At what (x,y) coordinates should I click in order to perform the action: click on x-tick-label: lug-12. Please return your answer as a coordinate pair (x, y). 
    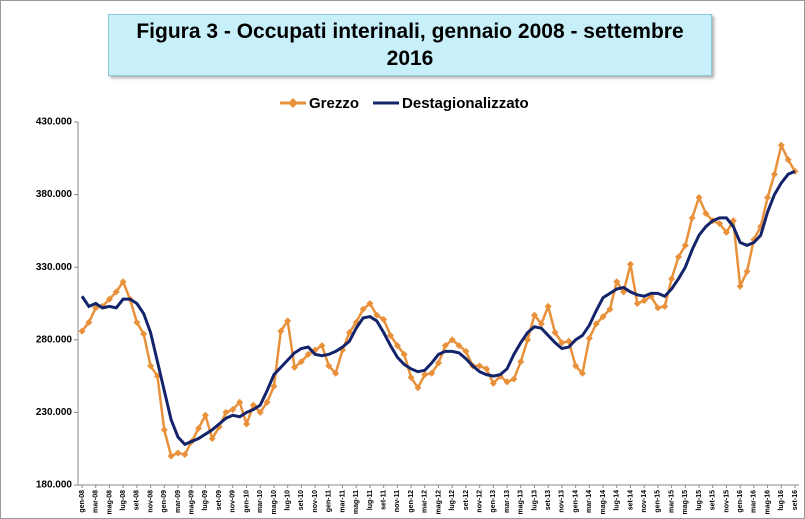
    Looking at the image, I should click on (452, 500).